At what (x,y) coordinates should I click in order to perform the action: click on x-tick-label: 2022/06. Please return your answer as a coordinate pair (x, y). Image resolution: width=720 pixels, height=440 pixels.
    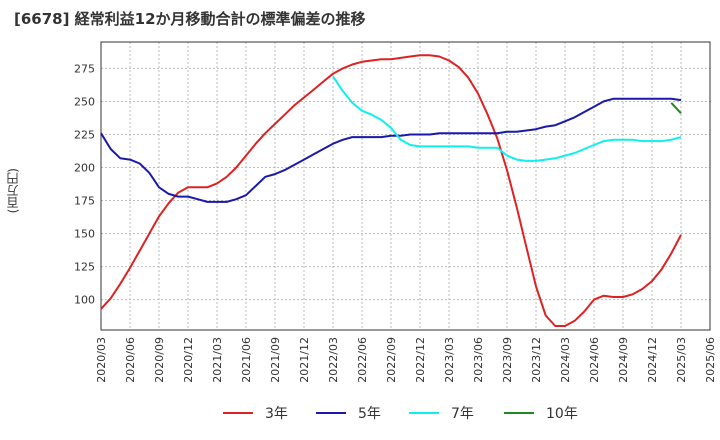
    Looking at the image, I should click on (362, 360).